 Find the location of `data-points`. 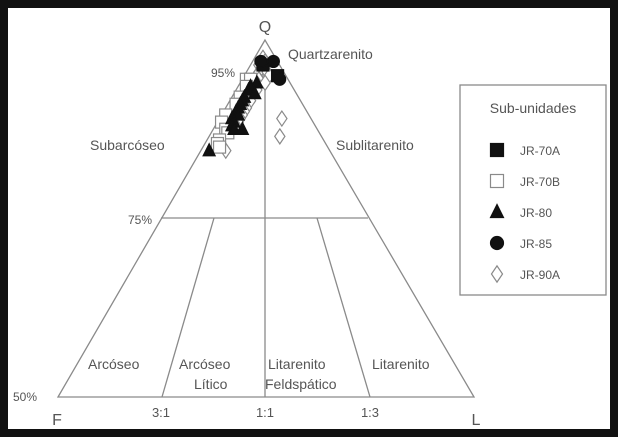

data-points is located at coordinates (245, 104).